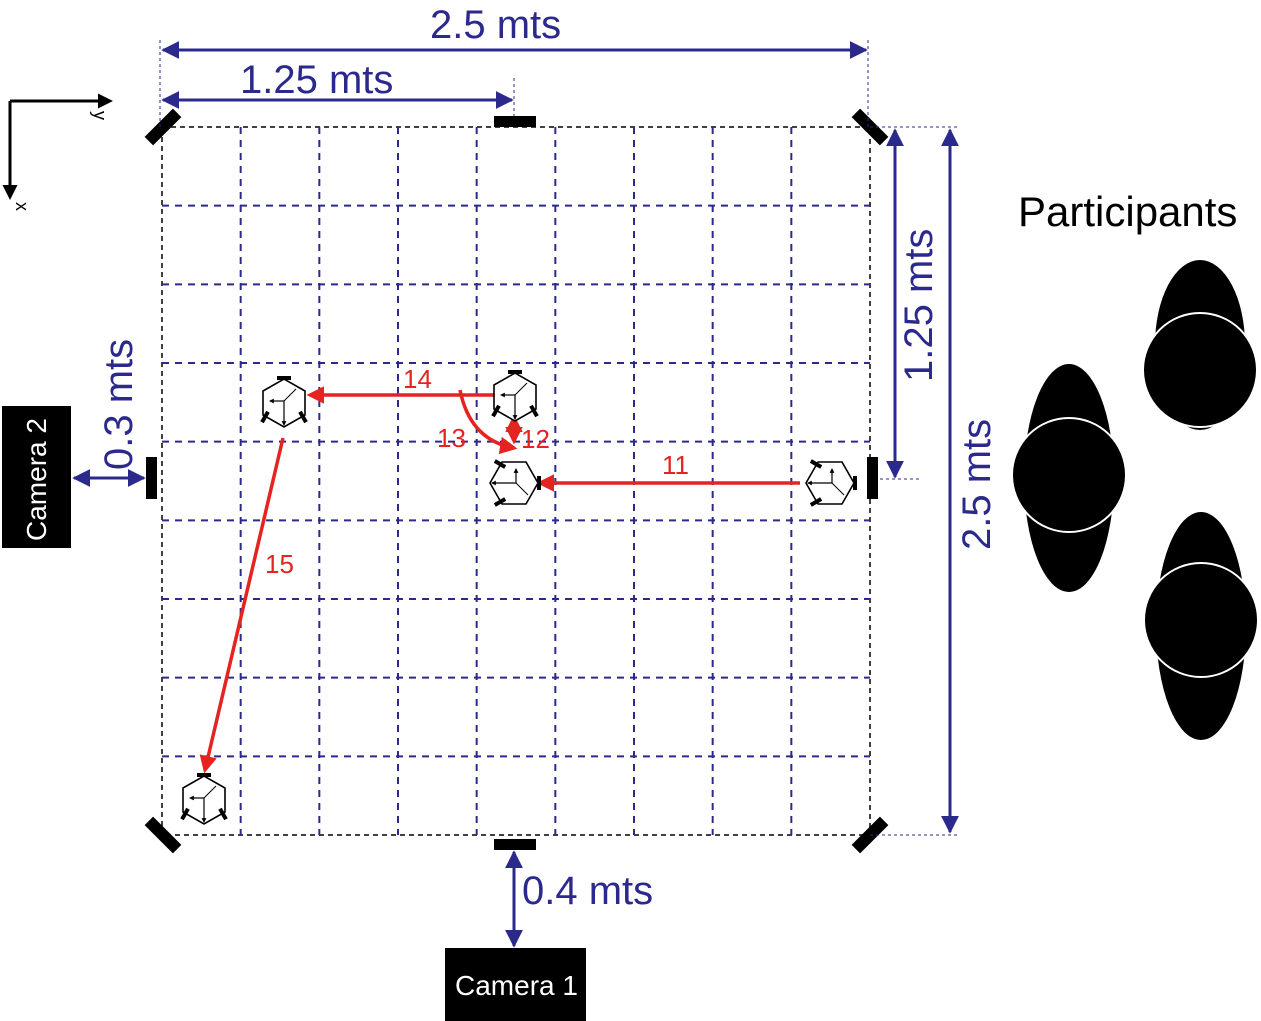 This screenshot has height=1021, width=1261. Describe the element at coordinates (1135, 500) in the screenshot. I see `participants` at that location.